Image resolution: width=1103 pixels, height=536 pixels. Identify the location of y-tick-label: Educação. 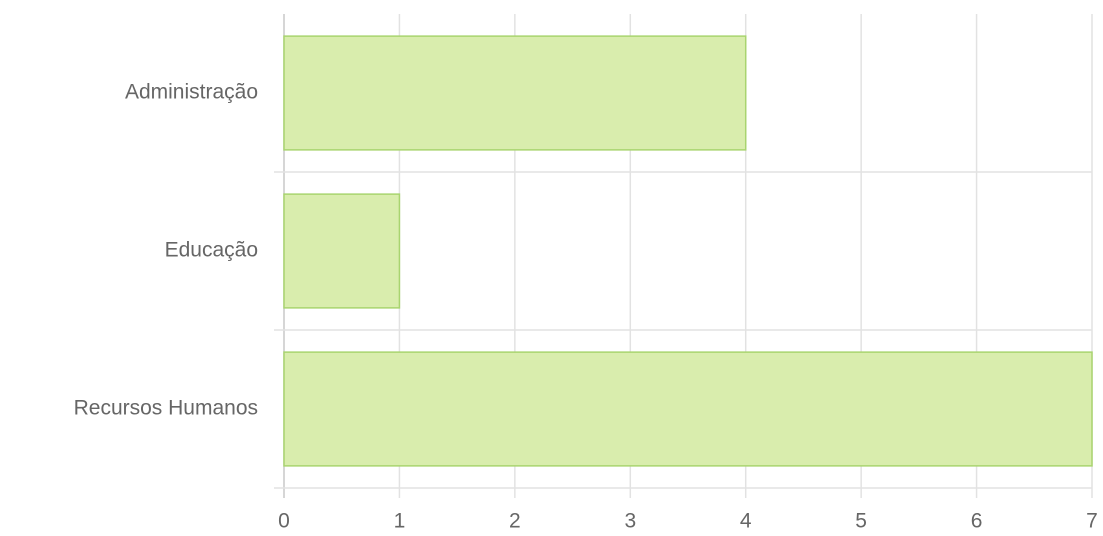
(211, 250).